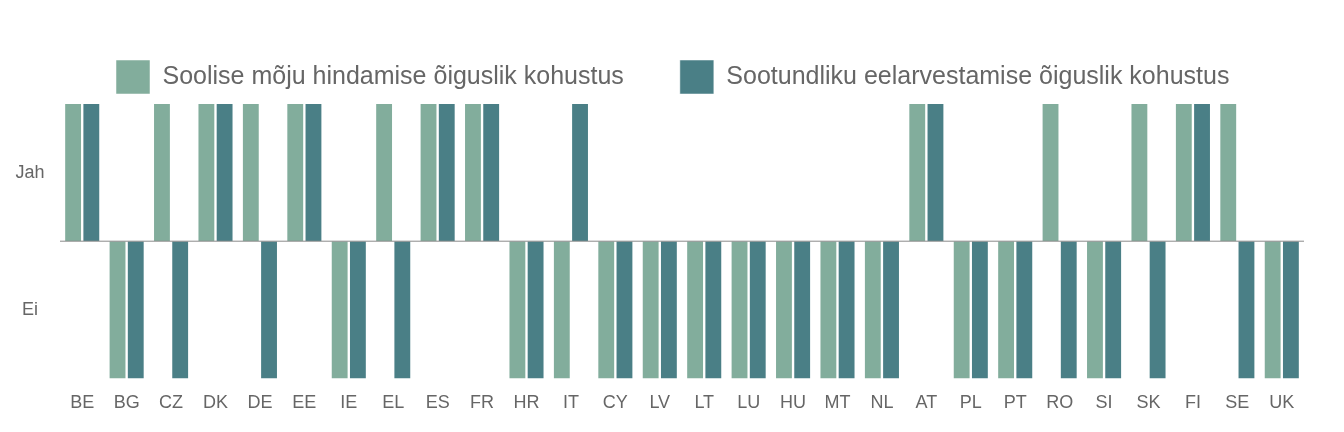 This screenshot has height=432, width=1344. I want to click on x-tick-label: HR, so click(526, 402).